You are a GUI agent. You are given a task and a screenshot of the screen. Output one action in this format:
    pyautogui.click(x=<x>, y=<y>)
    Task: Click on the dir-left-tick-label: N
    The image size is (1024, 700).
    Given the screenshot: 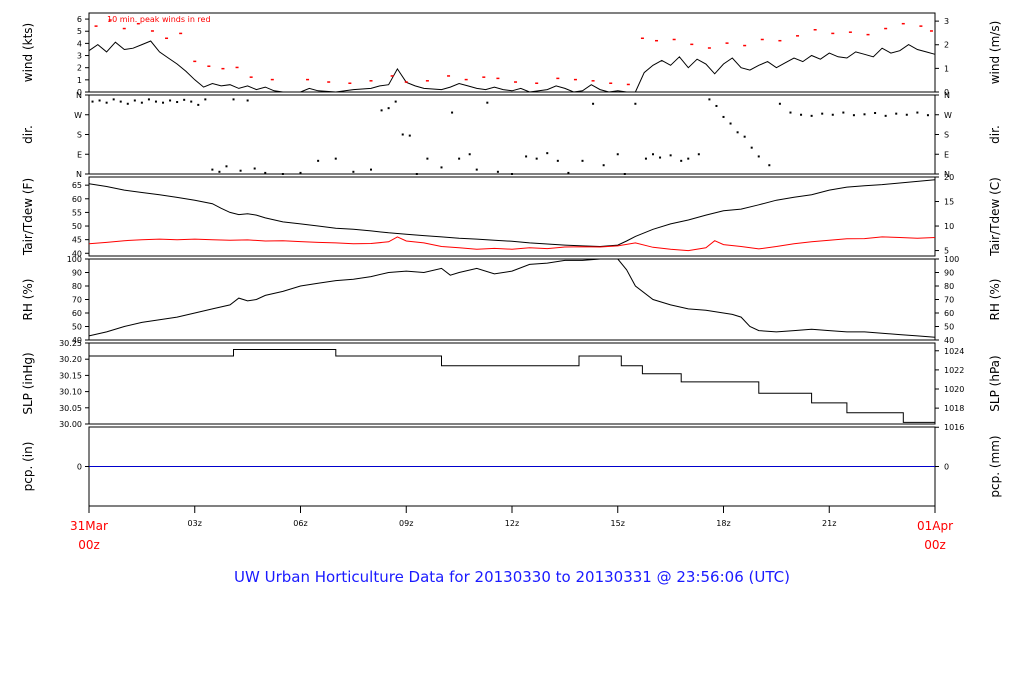 What is the action you would take?
    pyautogui.click(x=79, y=95)
    